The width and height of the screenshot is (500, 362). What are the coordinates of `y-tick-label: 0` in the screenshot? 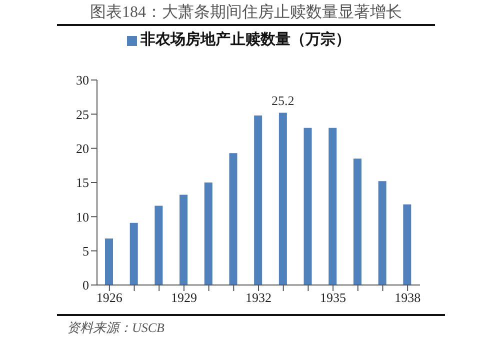 It's located at (85, 285).